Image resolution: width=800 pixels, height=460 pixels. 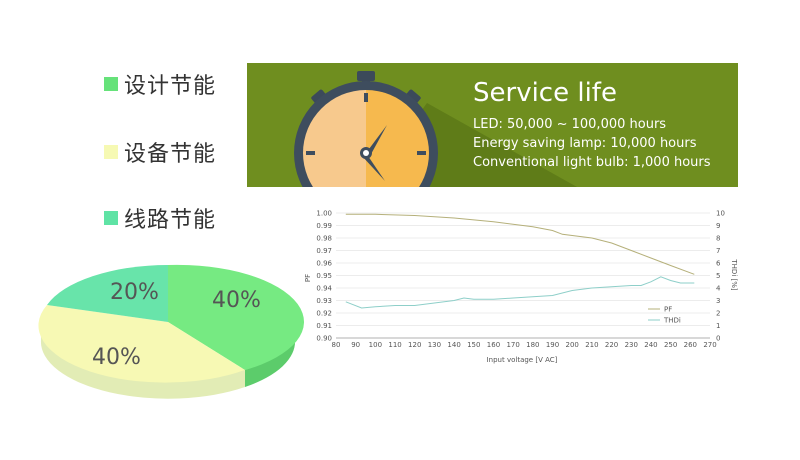 What do you see at coordinates (324, 301) in the screenshot?
I see `y-tick-label: 0.93` at bounding box center [324, 301].